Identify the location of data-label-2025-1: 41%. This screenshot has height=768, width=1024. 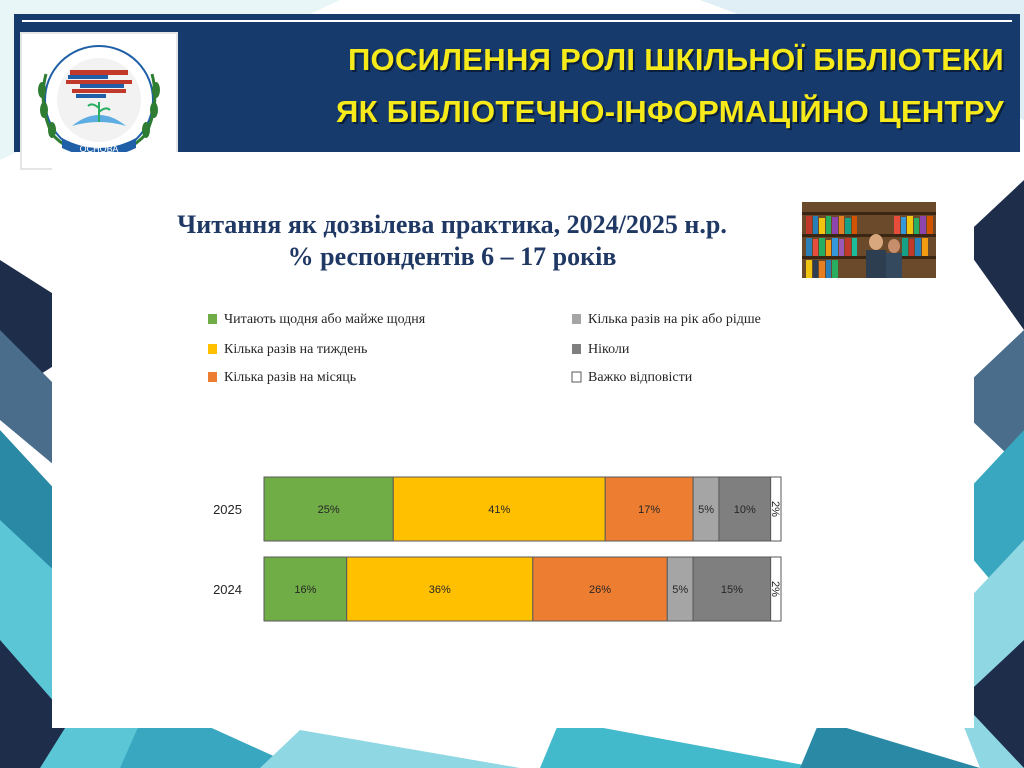
(499, 510).